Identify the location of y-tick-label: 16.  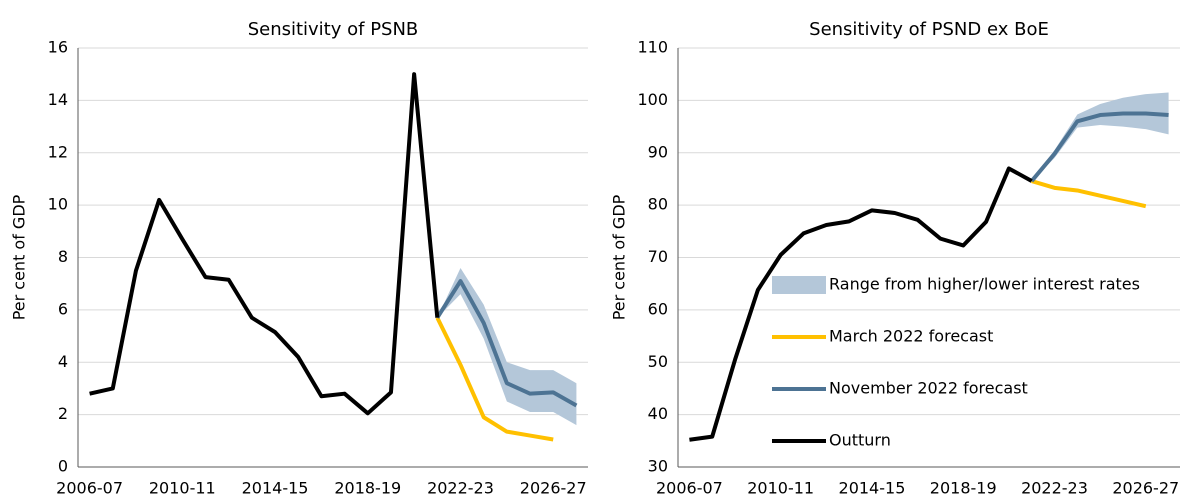
(58, 47).